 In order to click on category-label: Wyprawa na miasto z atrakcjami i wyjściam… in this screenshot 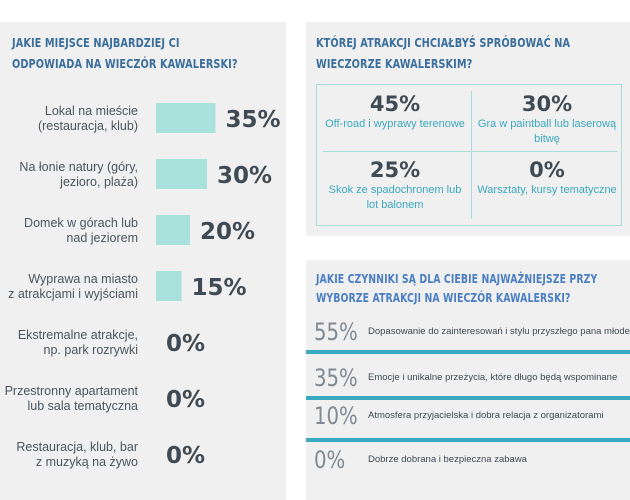, I will do `click(73, 286)`.